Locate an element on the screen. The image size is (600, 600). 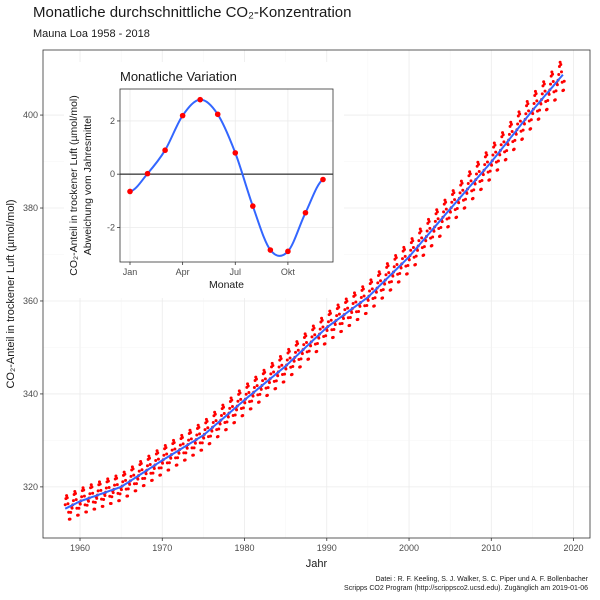
inset-x-tick-label: Jul is located at coordinates (236, 272).